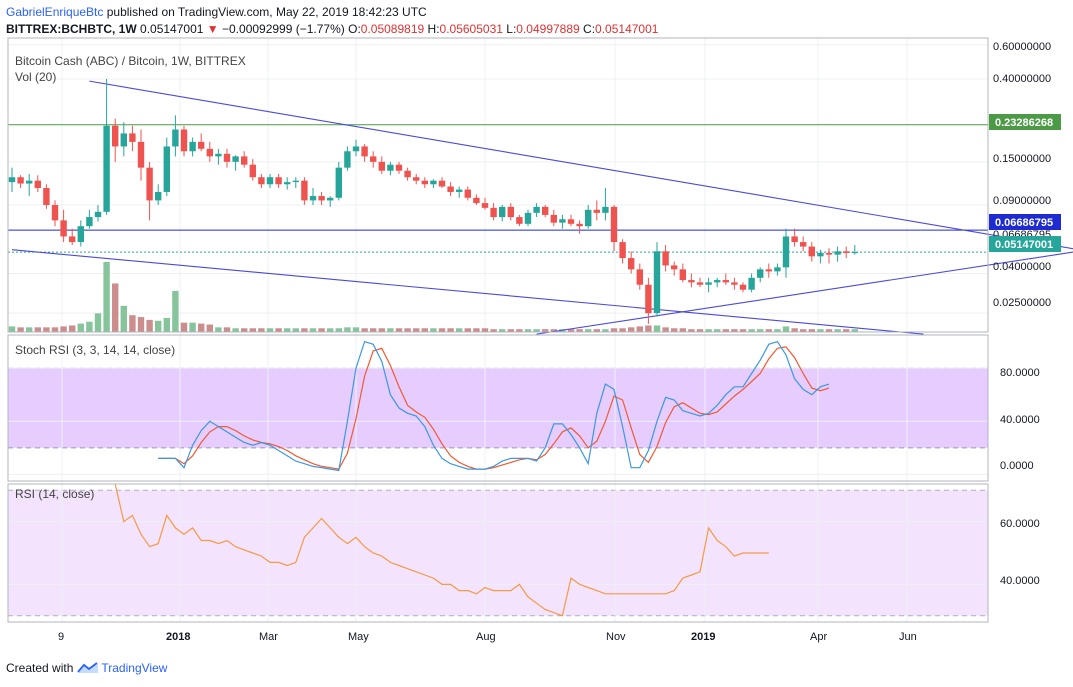  Describe the element at coordinates (122, 668) in the screenshot. I see `tradingview-link: TradingView` at that location.